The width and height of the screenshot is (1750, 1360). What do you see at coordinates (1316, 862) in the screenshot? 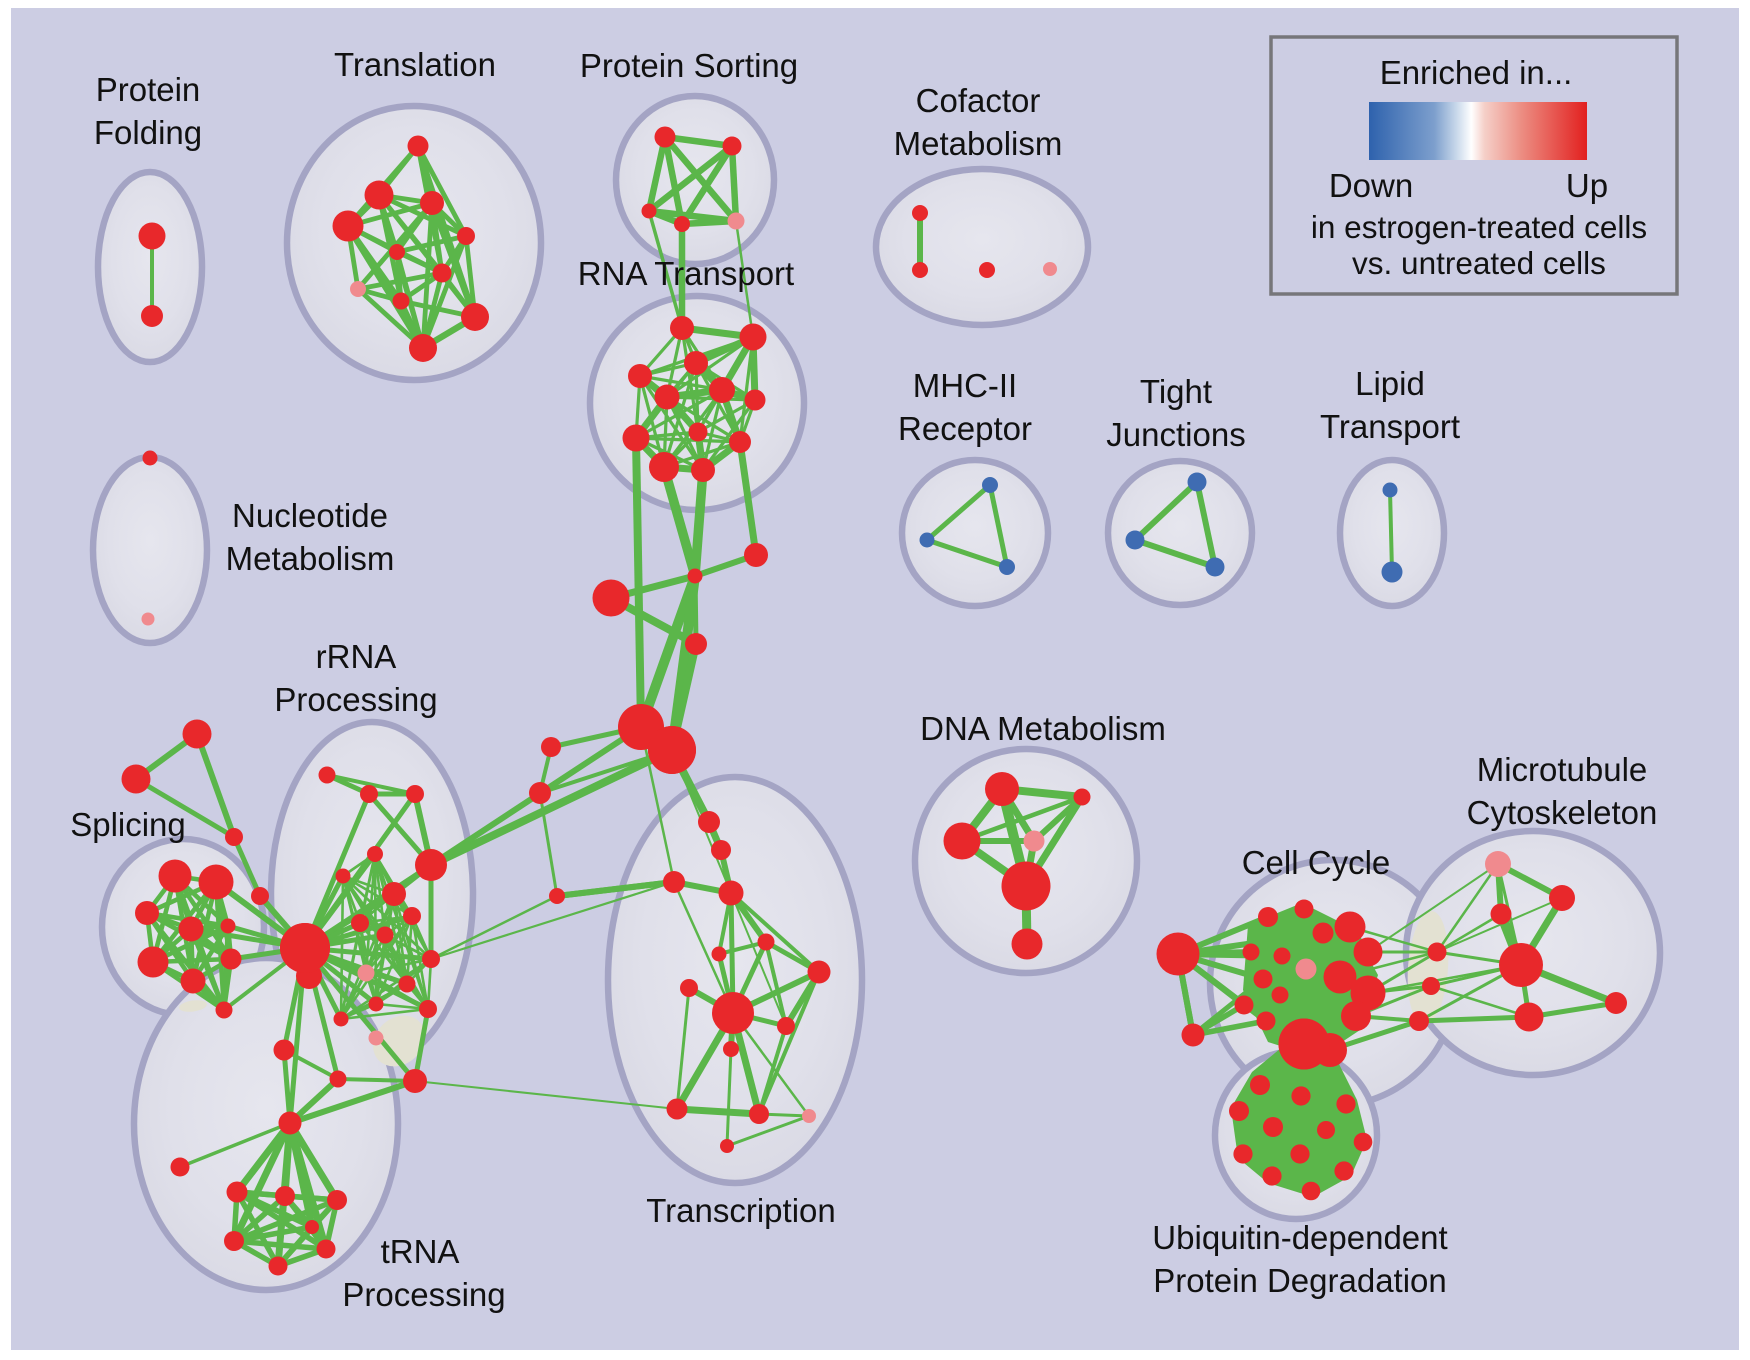
I see `svg-text: Cell Cycle` at bounding box center [1316, 862].